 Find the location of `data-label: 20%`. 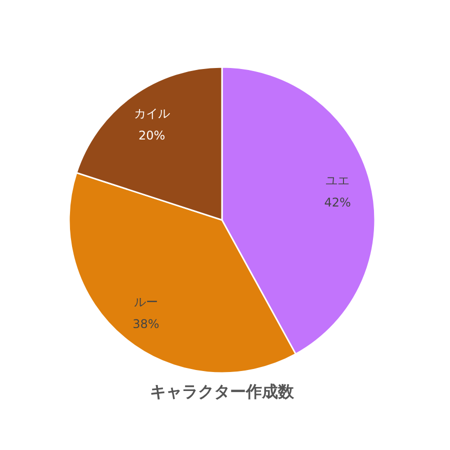

data-label: 20% is located at coordinates (152, 135).